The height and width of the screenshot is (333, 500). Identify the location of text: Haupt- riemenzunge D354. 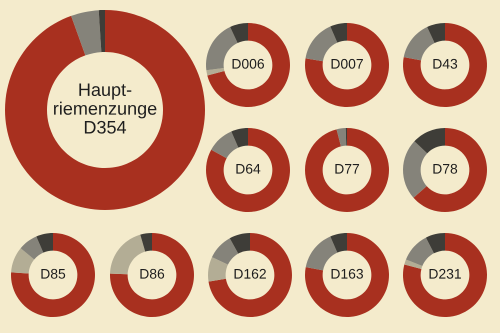
(105, 108).